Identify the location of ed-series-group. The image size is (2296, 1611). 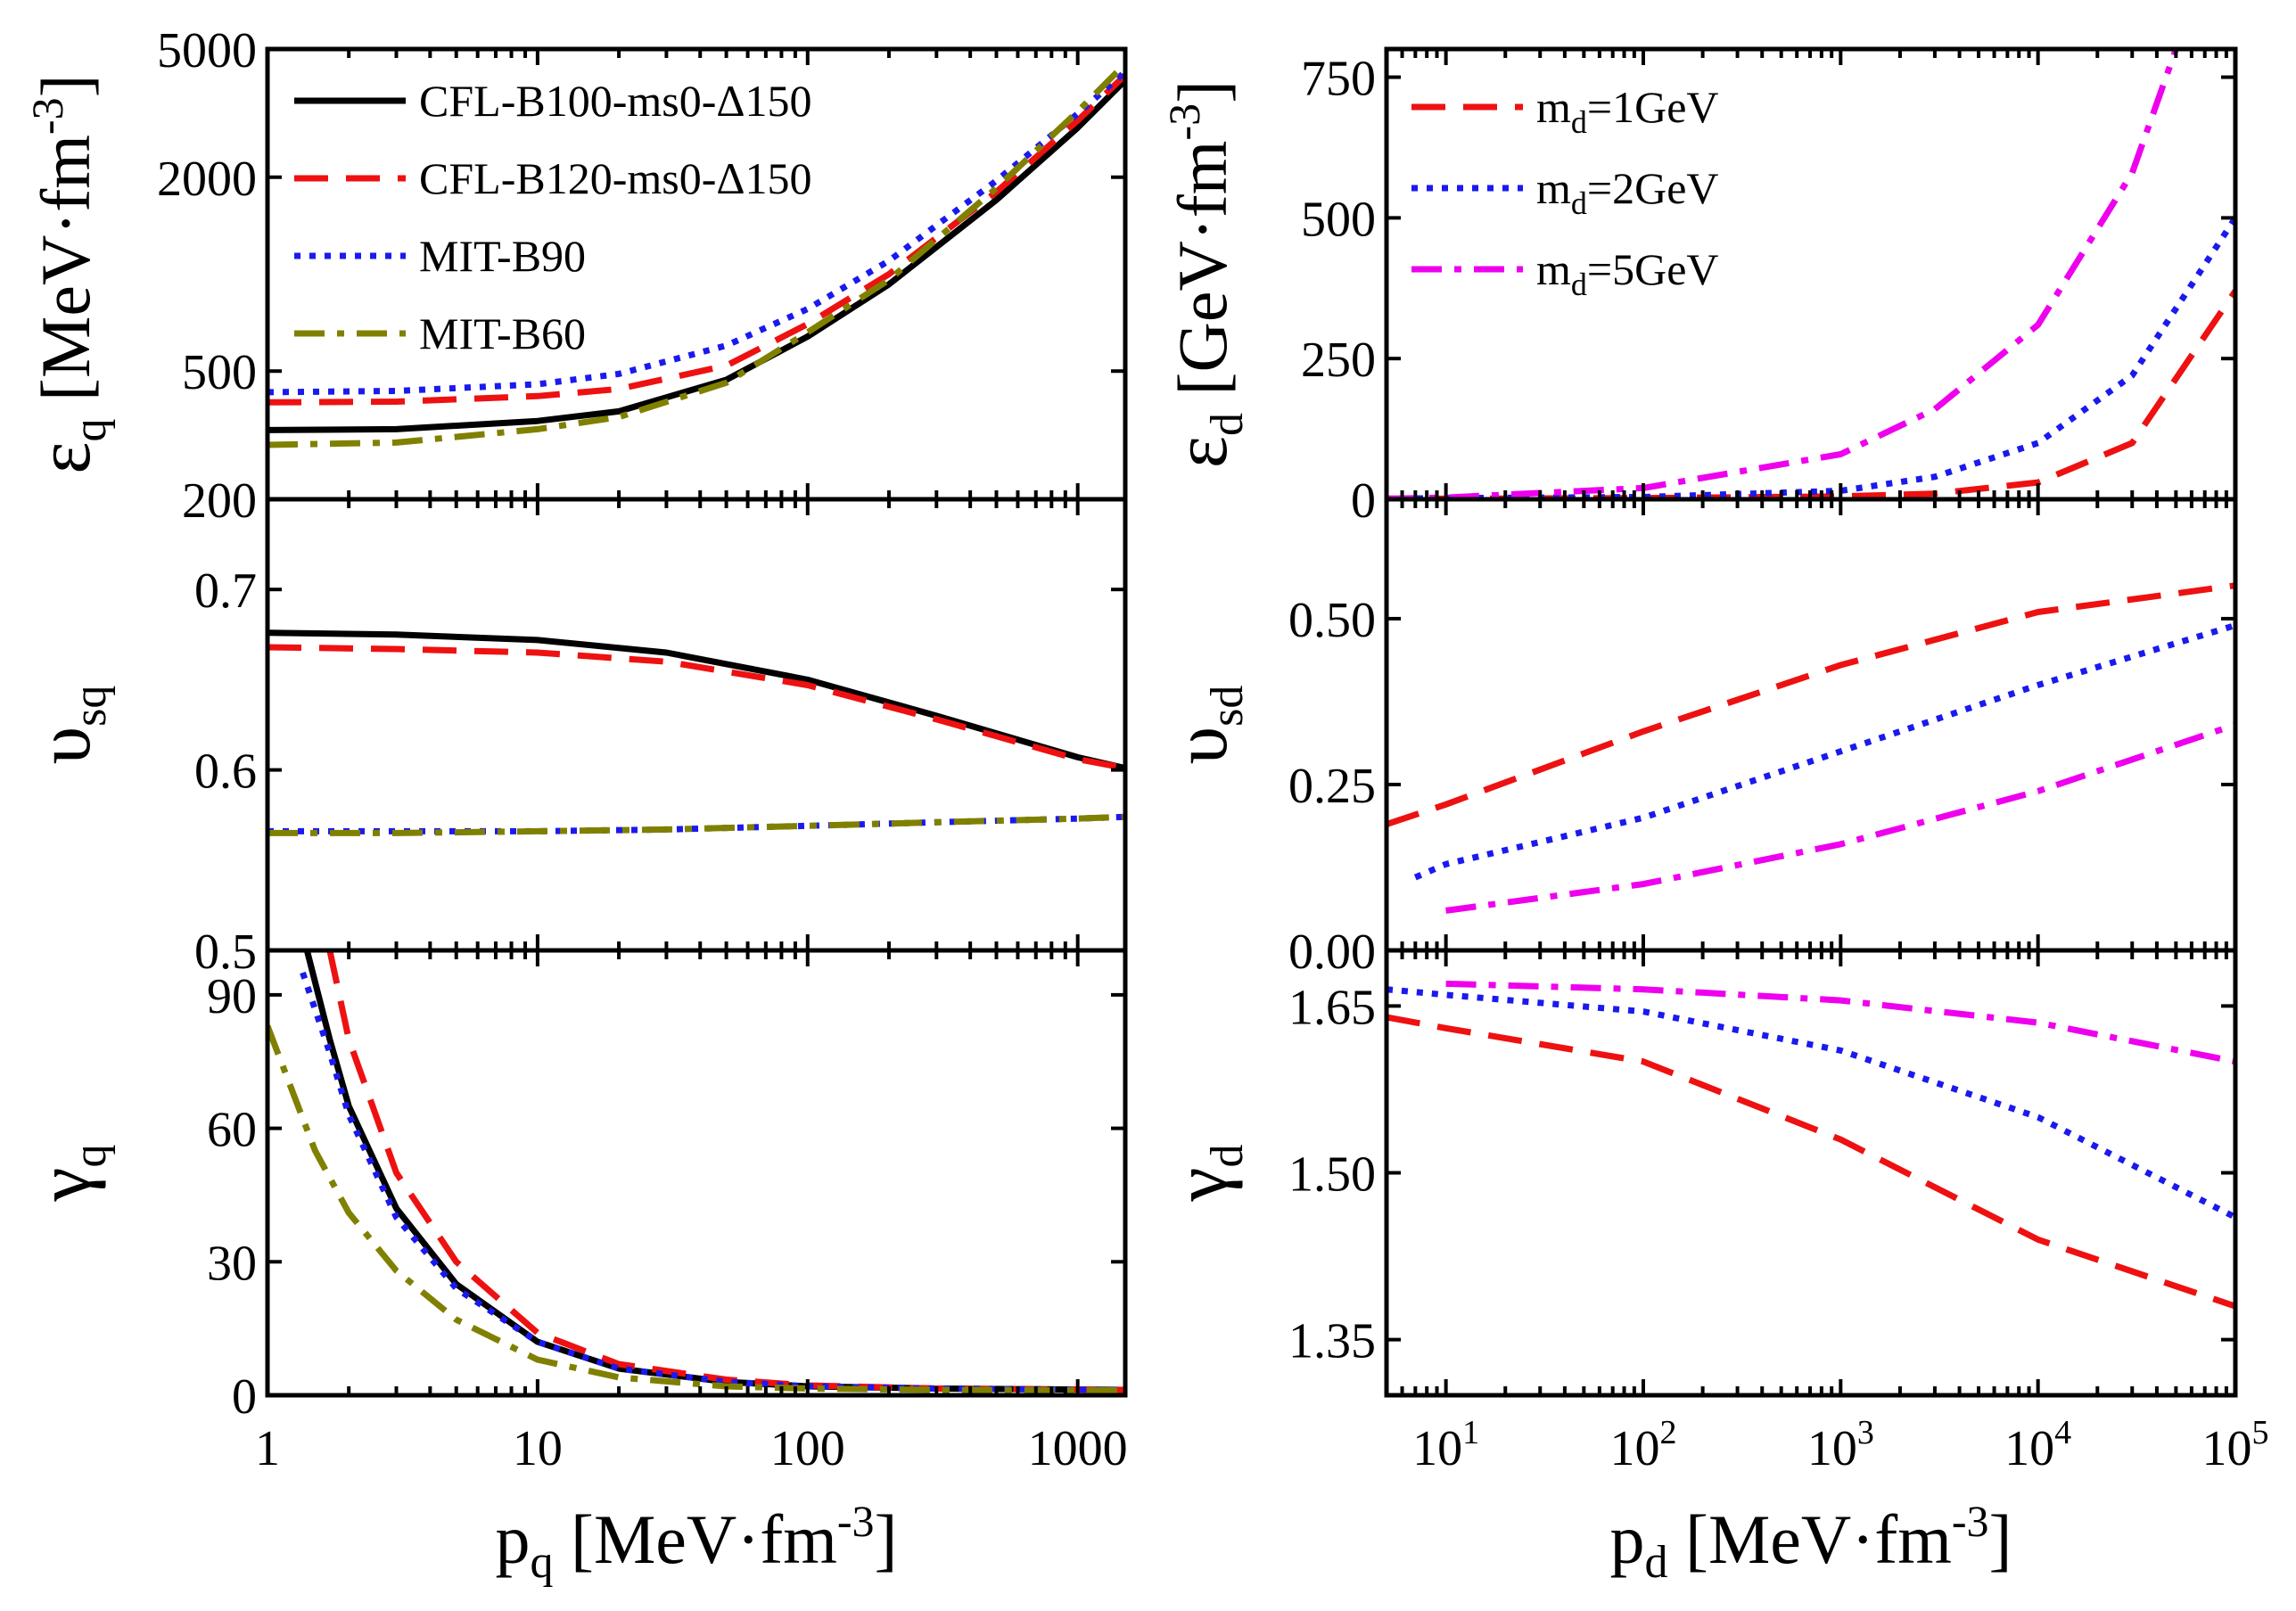
(1811, 274).